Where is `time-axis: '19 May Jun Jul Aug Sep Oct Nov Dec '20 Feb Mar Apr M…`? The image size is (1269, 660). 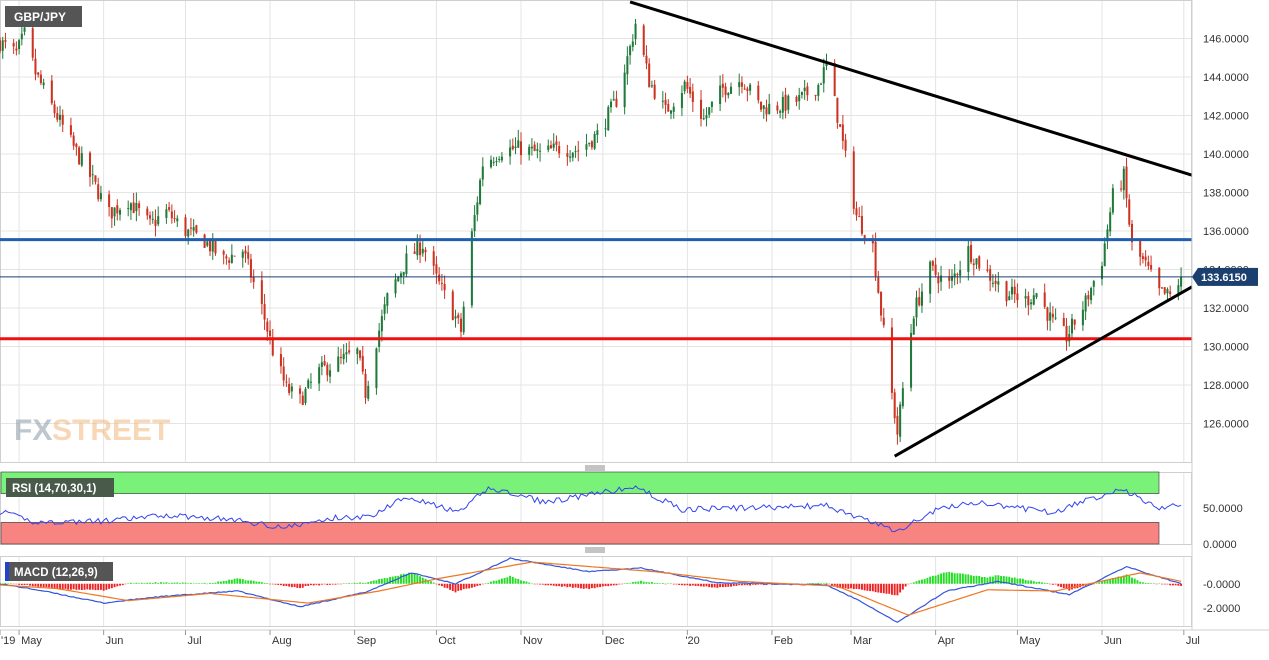
time-axis: '19 May Jun Jul Aug Sep Oct Nov Dec '20 Feb Mar Apr M… is located at coordinates (634, 638).